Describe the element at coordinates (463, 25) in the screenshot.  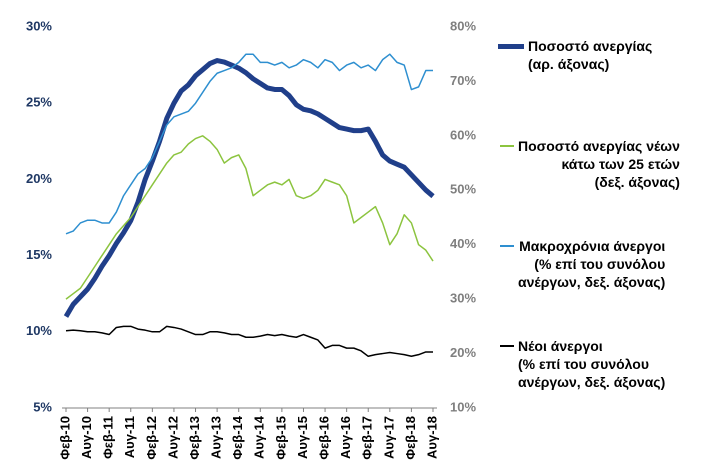
I see `y2-tick-label: 80%` at that location.